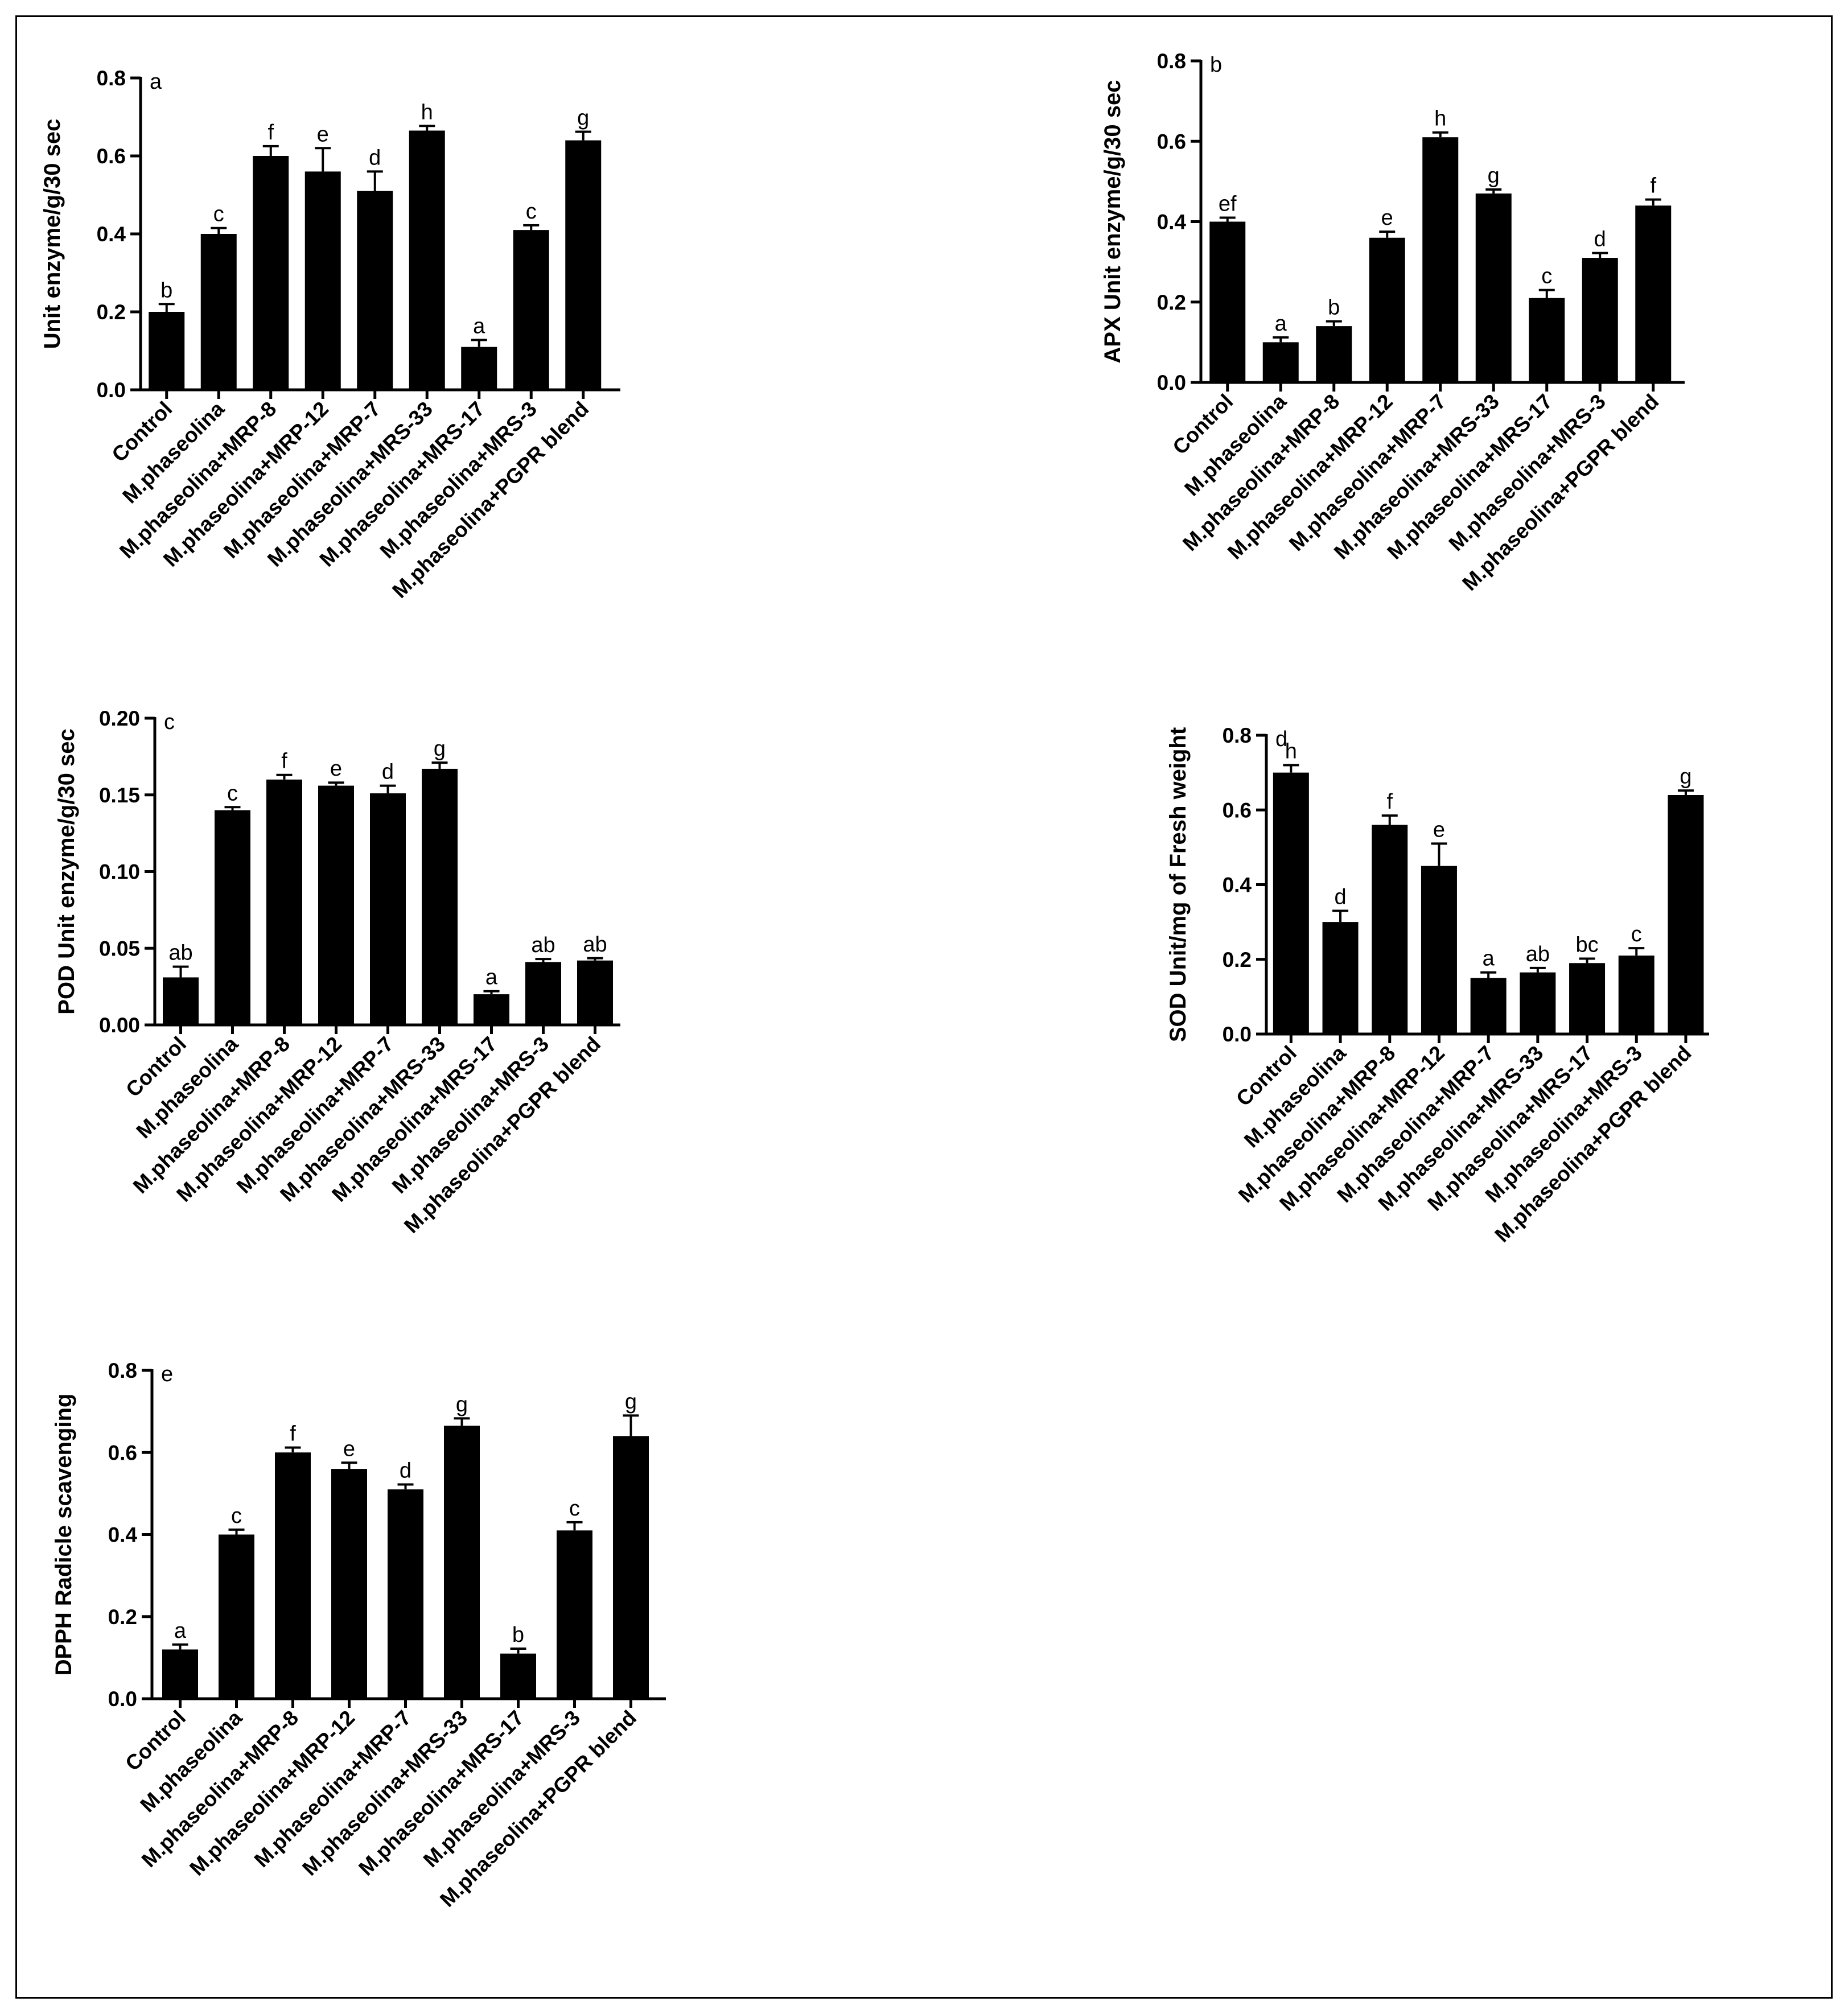 Image resolution: width=1848 pixels, height=2014 pixels. Describe the element at coordinates (119, 872) in the screenshot. I see `y-tick-label: 0.10` at that location.